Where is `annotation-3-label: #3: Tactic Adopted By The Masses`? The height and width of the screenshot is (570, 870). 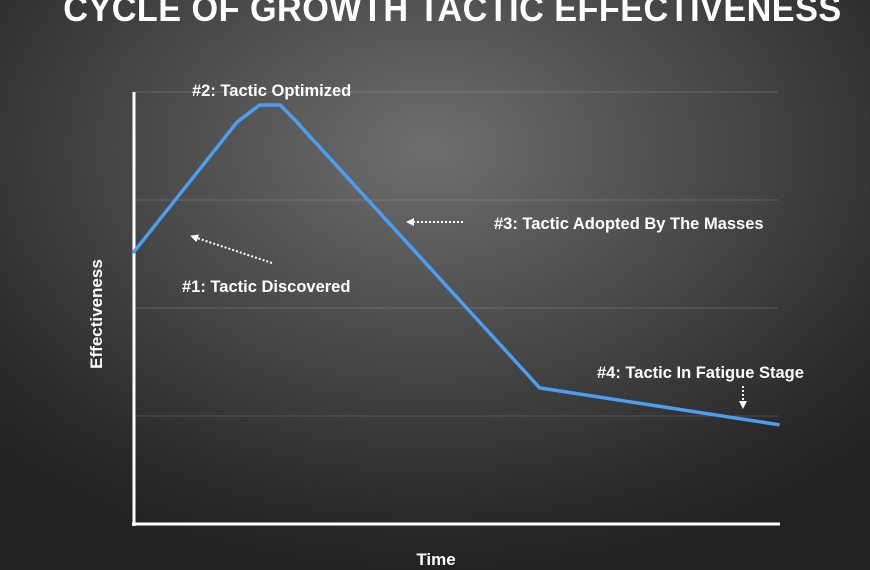 annotation-3-label: #3: Tactic Adopted By The Masses is located at coordinates (629, 224).